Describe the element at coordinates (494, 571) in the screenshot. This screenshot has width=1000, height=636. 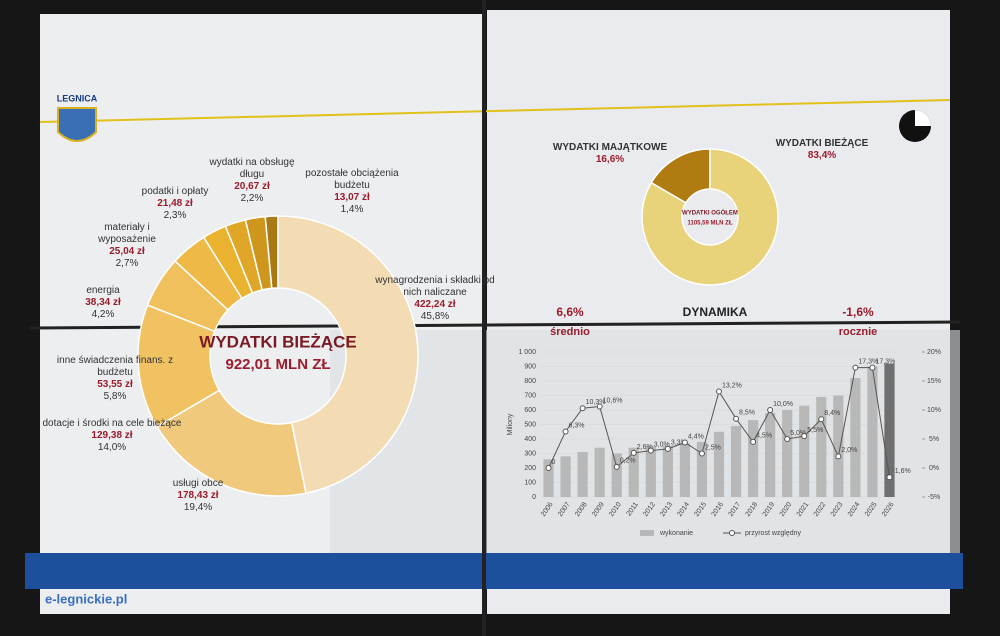
I see `footer-band` at that location.